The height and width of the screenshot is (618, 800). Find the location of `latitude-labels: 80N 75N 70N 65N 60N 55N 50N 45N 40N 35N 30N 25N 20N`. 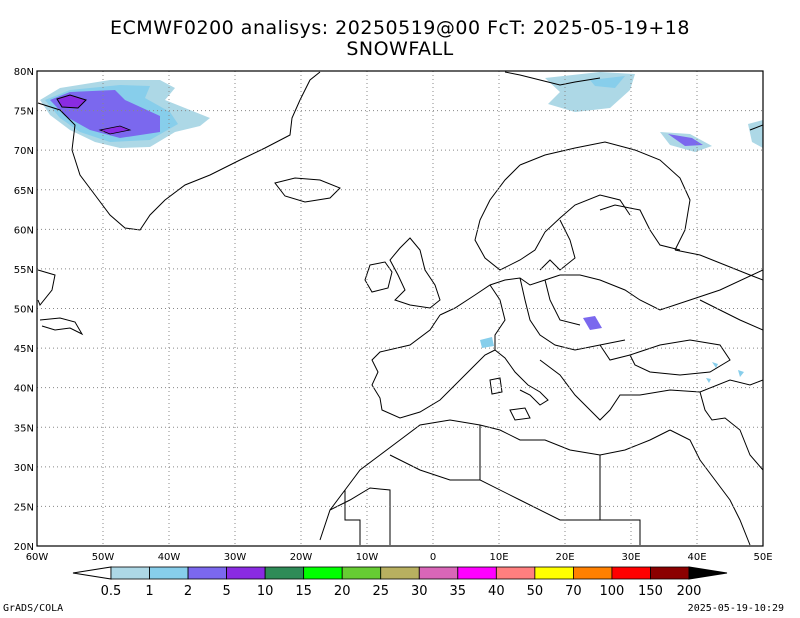

latitude-labels: 80N 75N 70N 65N 60N 55N 50N 45N 40N 35N 30N 25N 20N is located at coordinates (24, 310).